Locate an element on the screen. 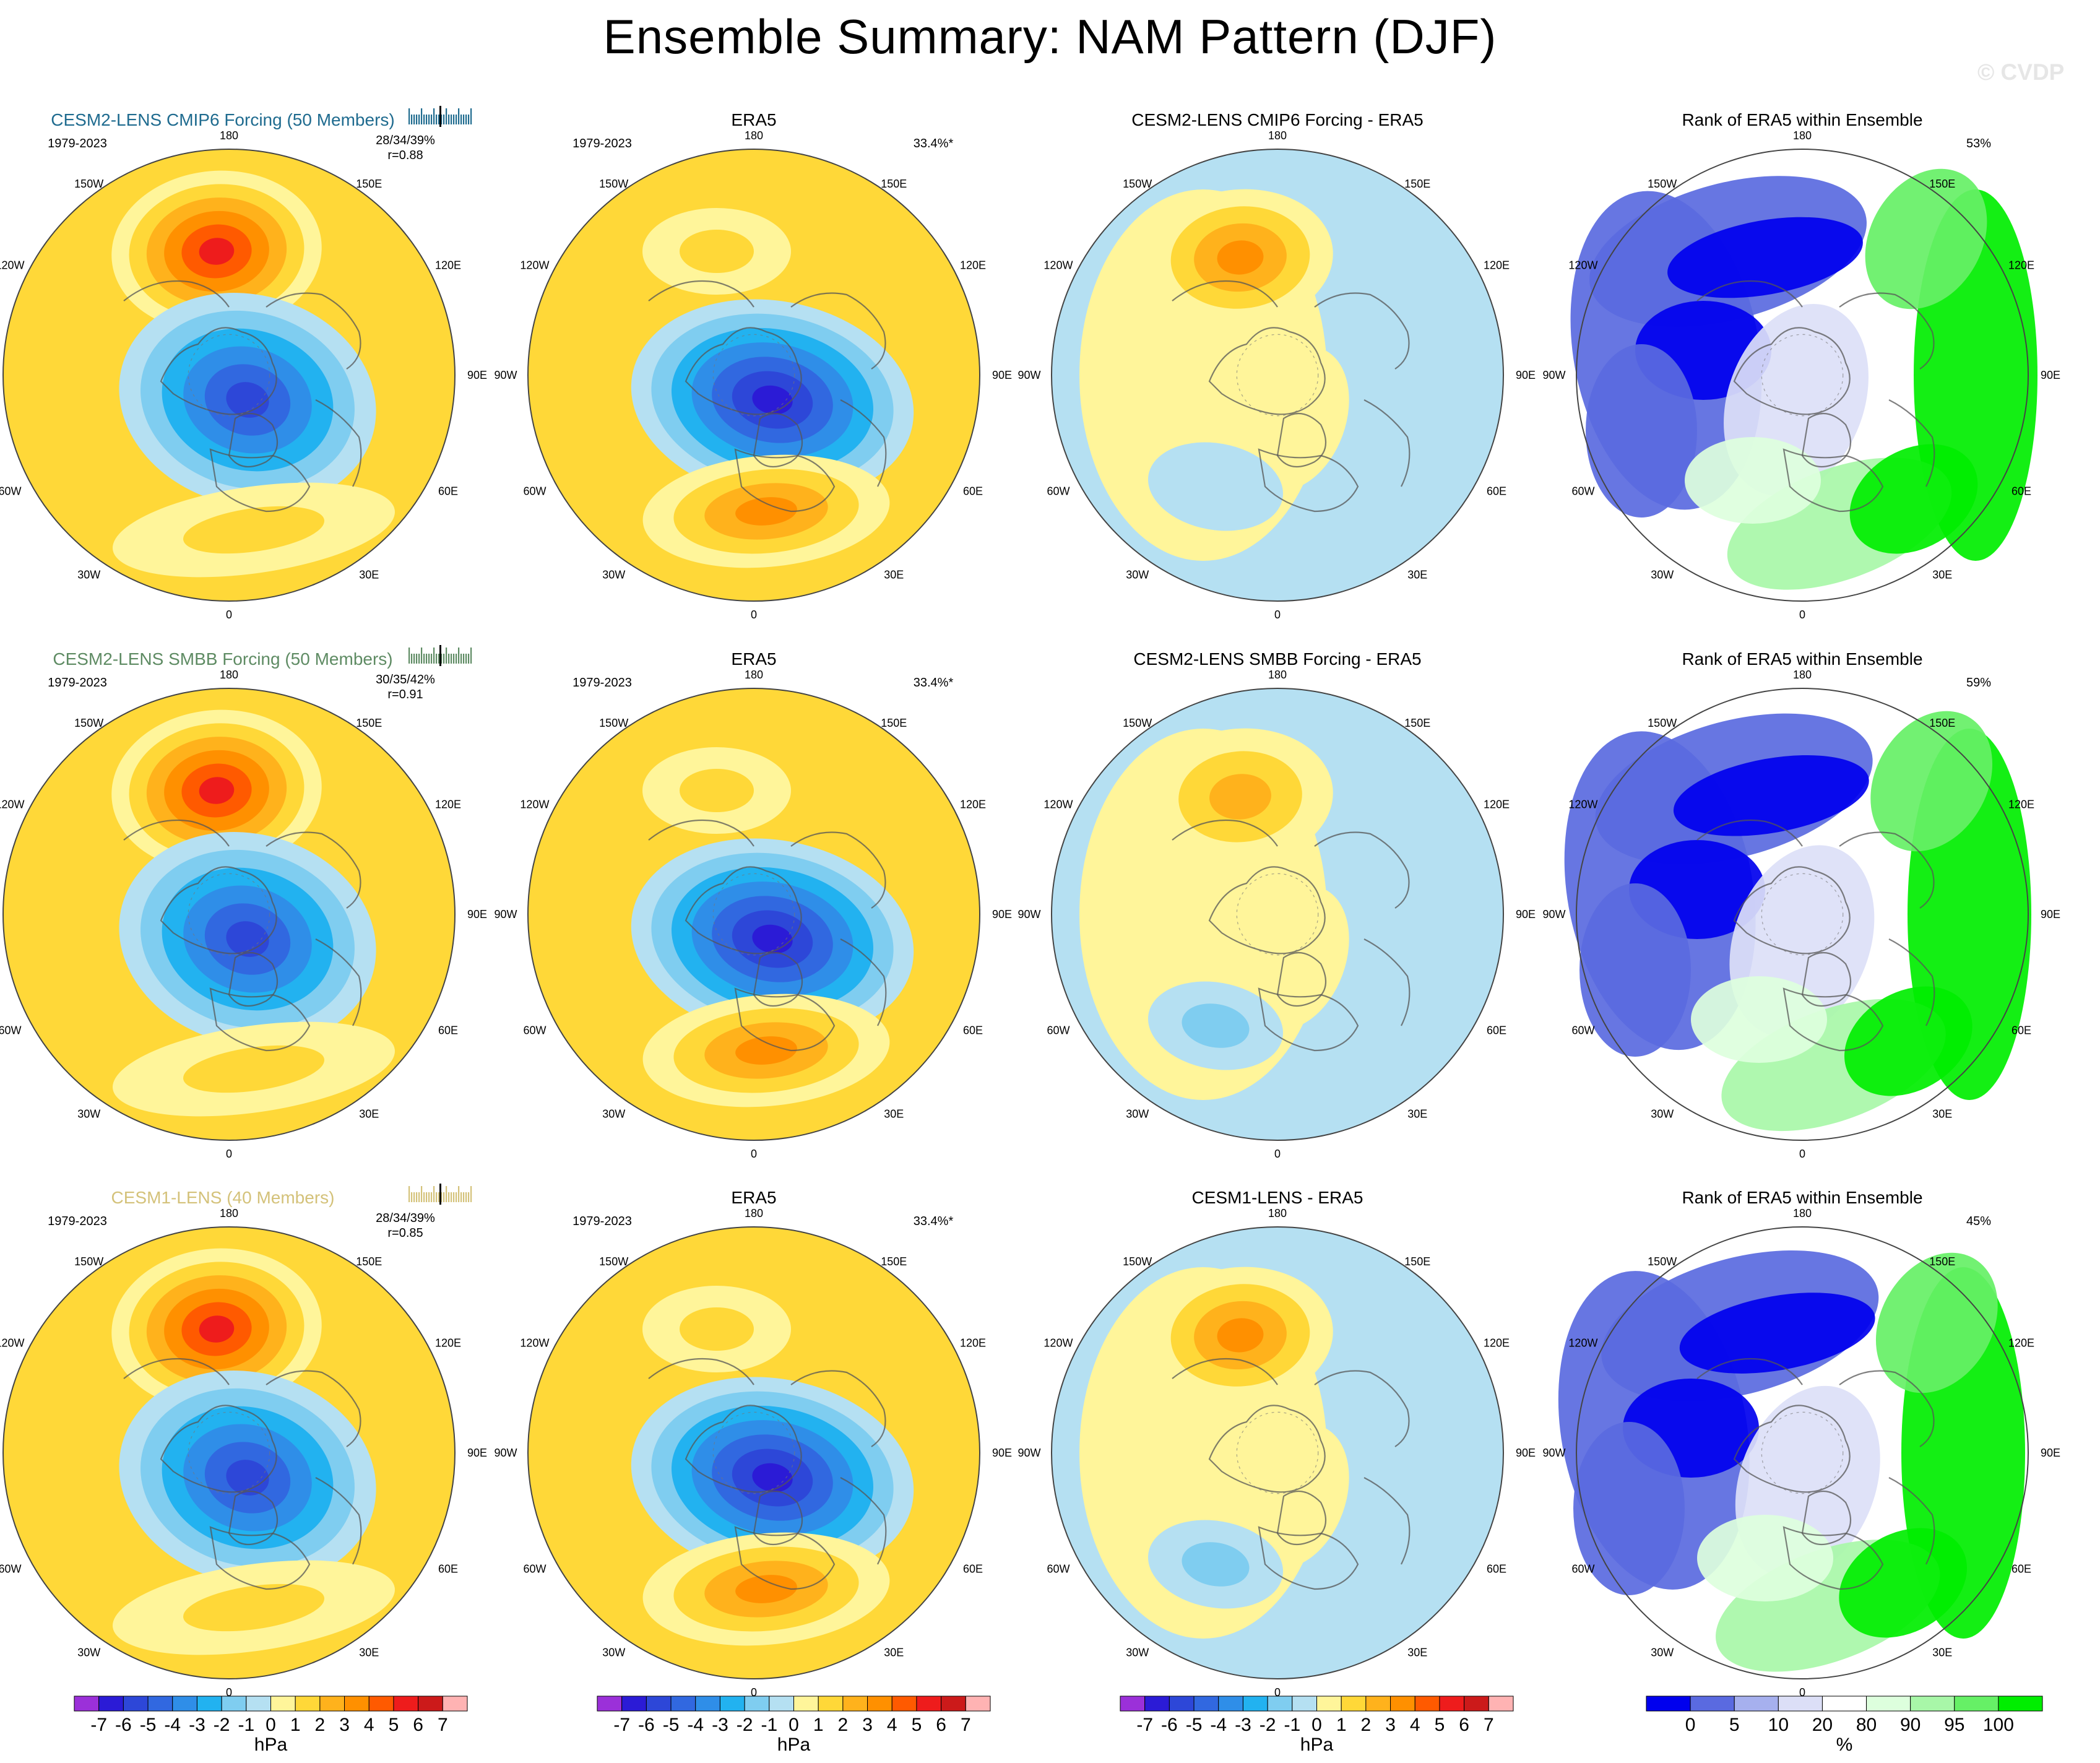  colorbar-tick-label: 4 is located at coordinates (892, 1725).